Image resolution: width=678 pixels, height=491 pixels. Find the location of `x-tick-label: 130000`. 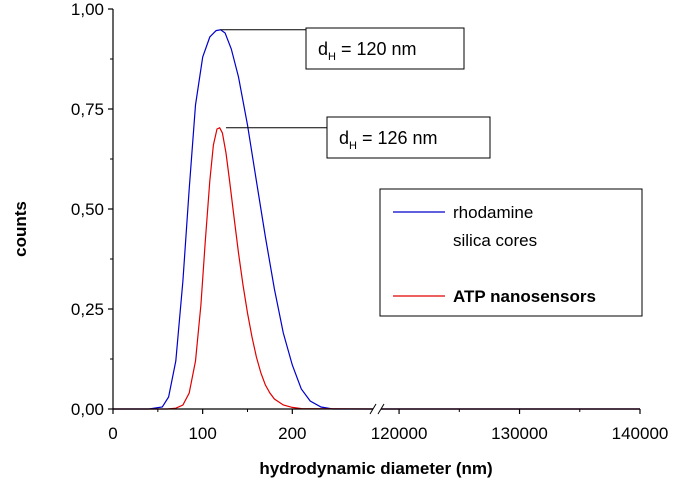

x-tick-label: 130000 is located at coordinates (519, 433).